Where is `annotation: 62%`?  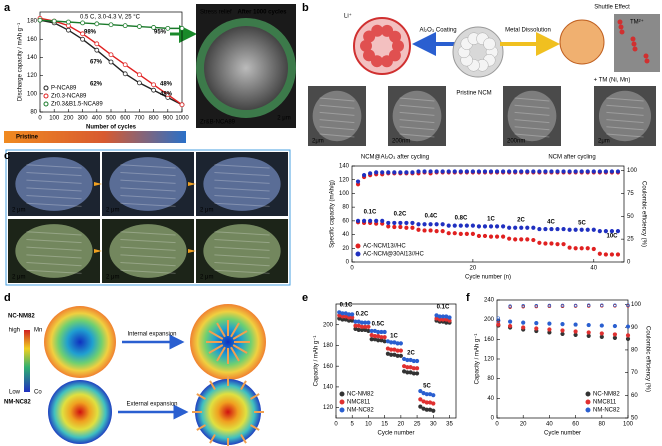
annotation: 62% is located at coordinates (96, 85).